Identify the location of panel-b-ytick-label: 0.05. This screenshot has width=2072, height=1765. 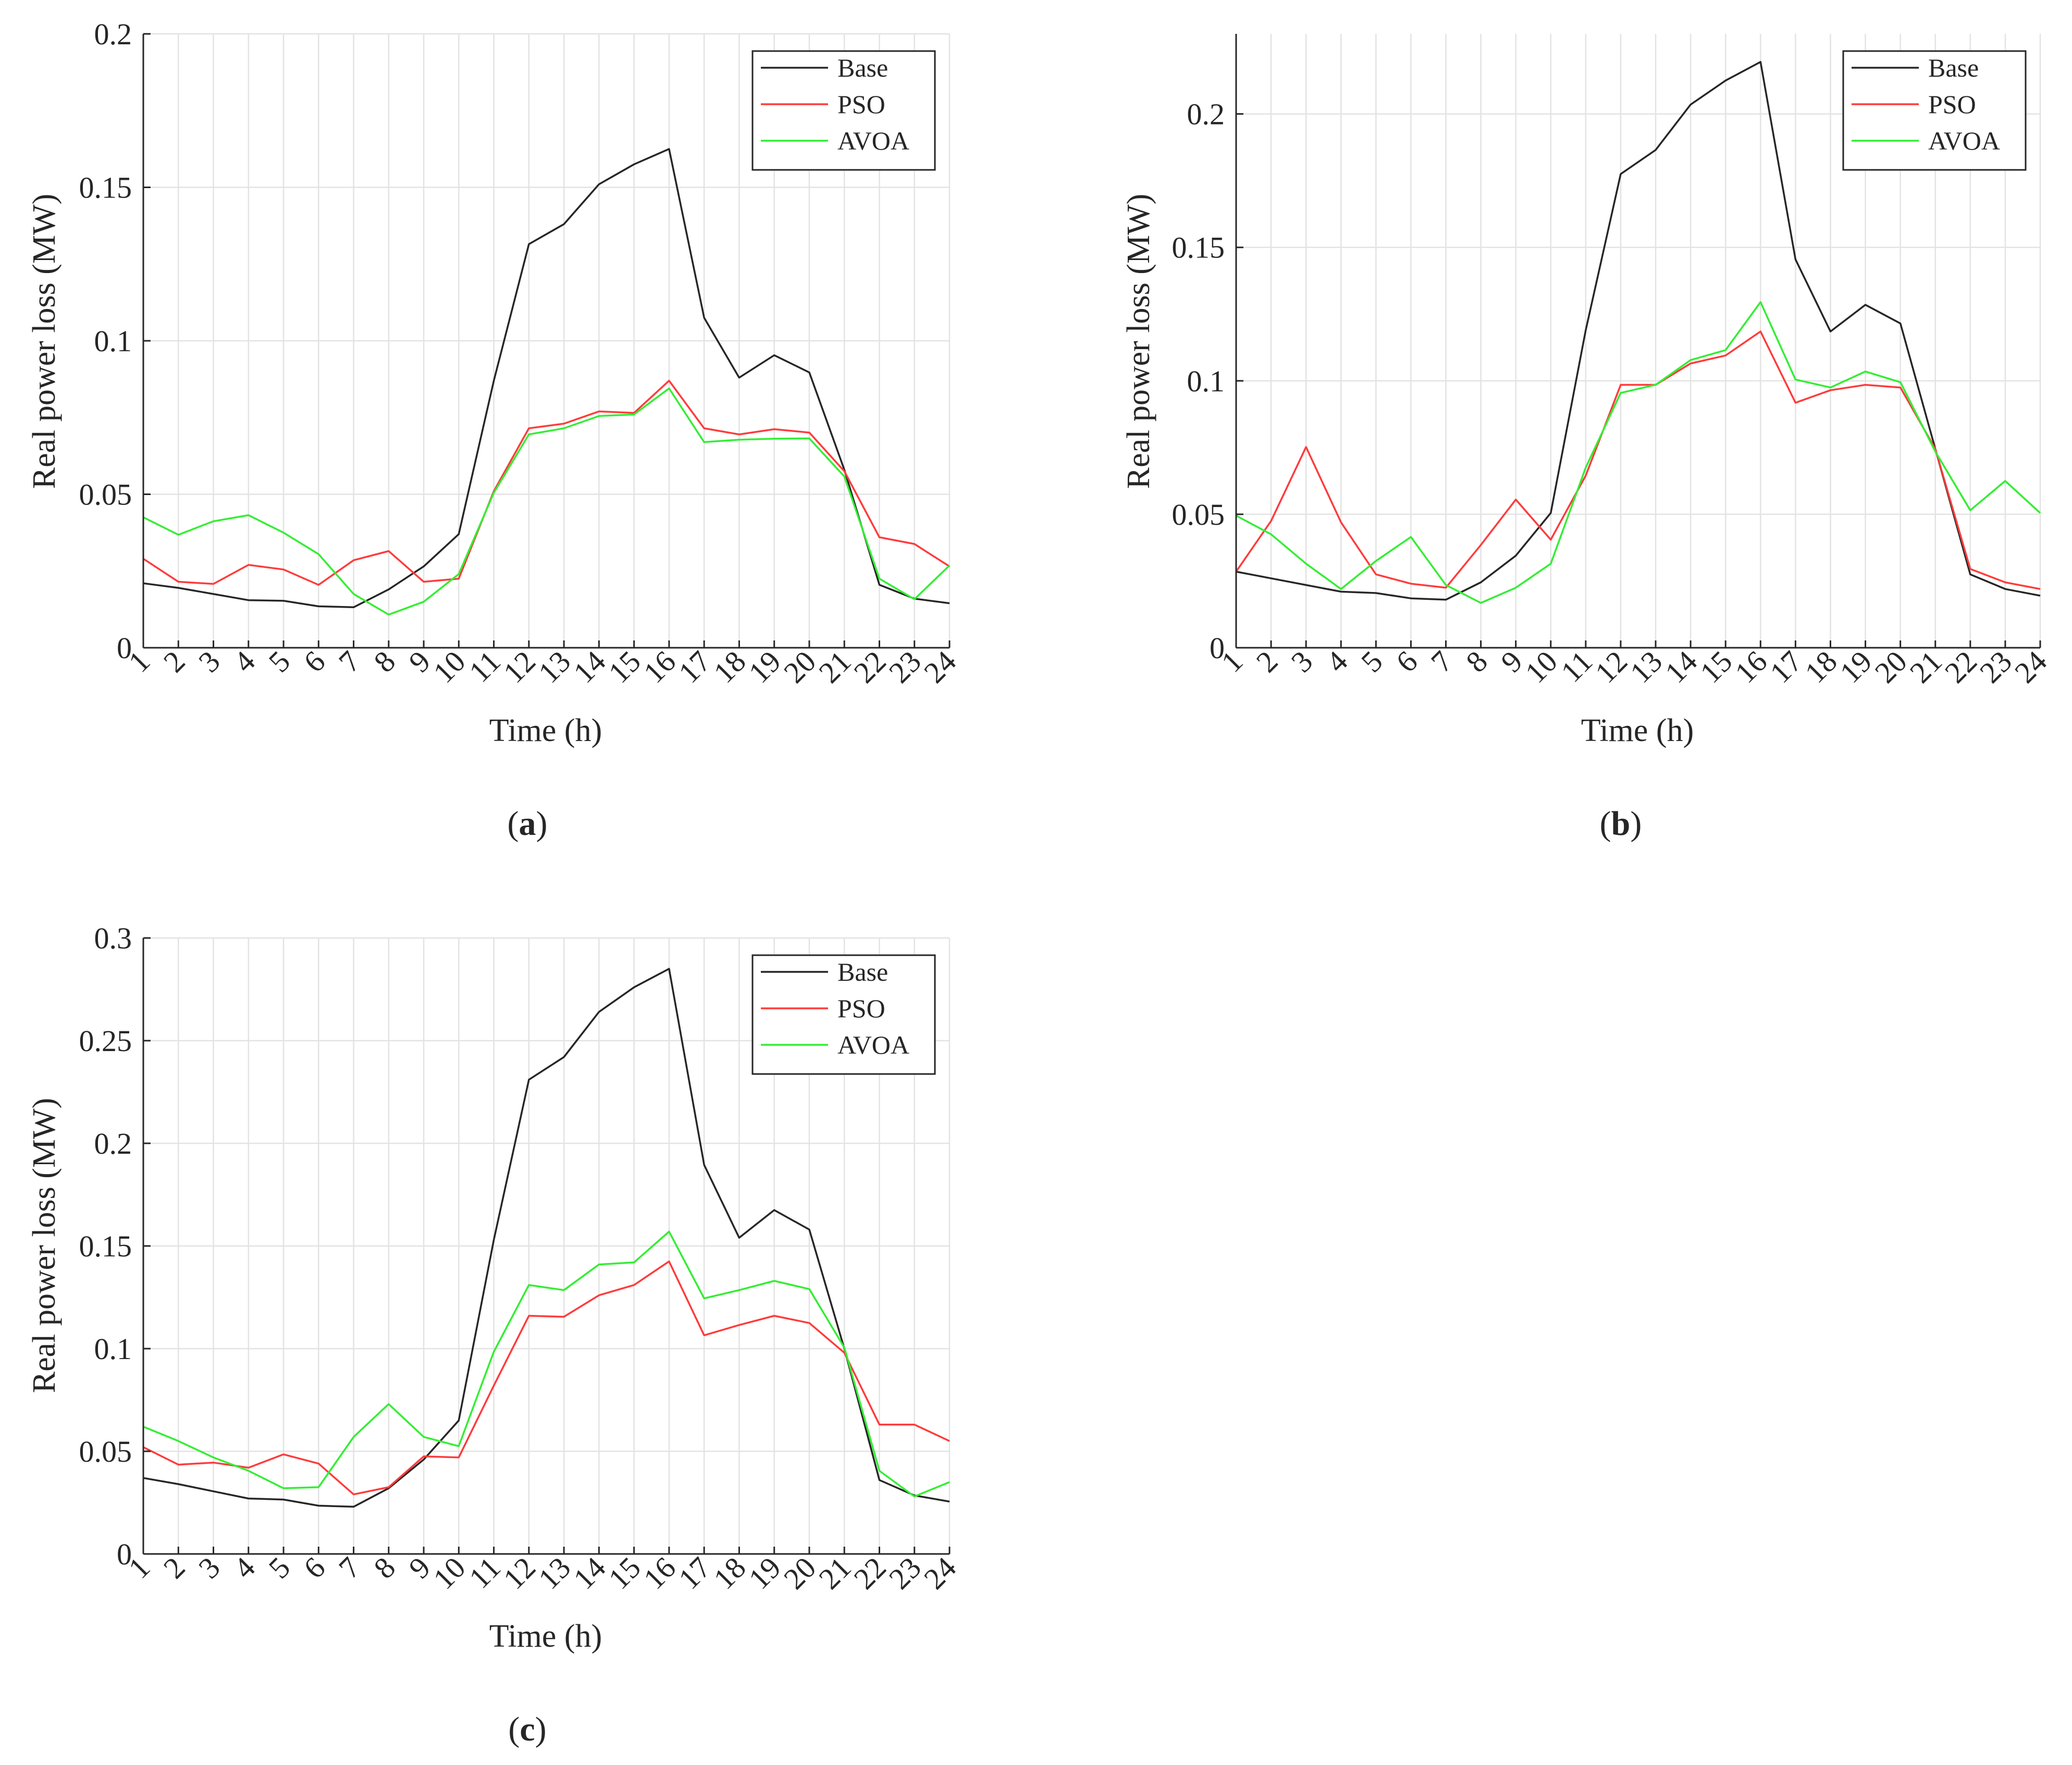
(1198, 515).